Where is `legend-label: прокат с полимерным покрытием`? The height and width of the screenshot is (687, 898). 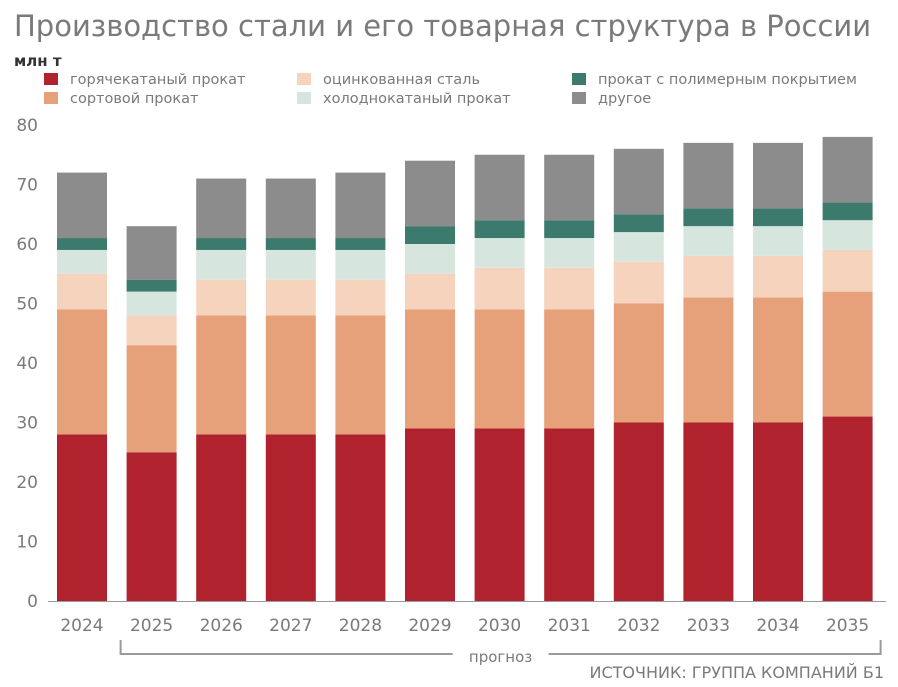
legend-label: прокат с полимерным покрытием is located at coordinates (727, 80).